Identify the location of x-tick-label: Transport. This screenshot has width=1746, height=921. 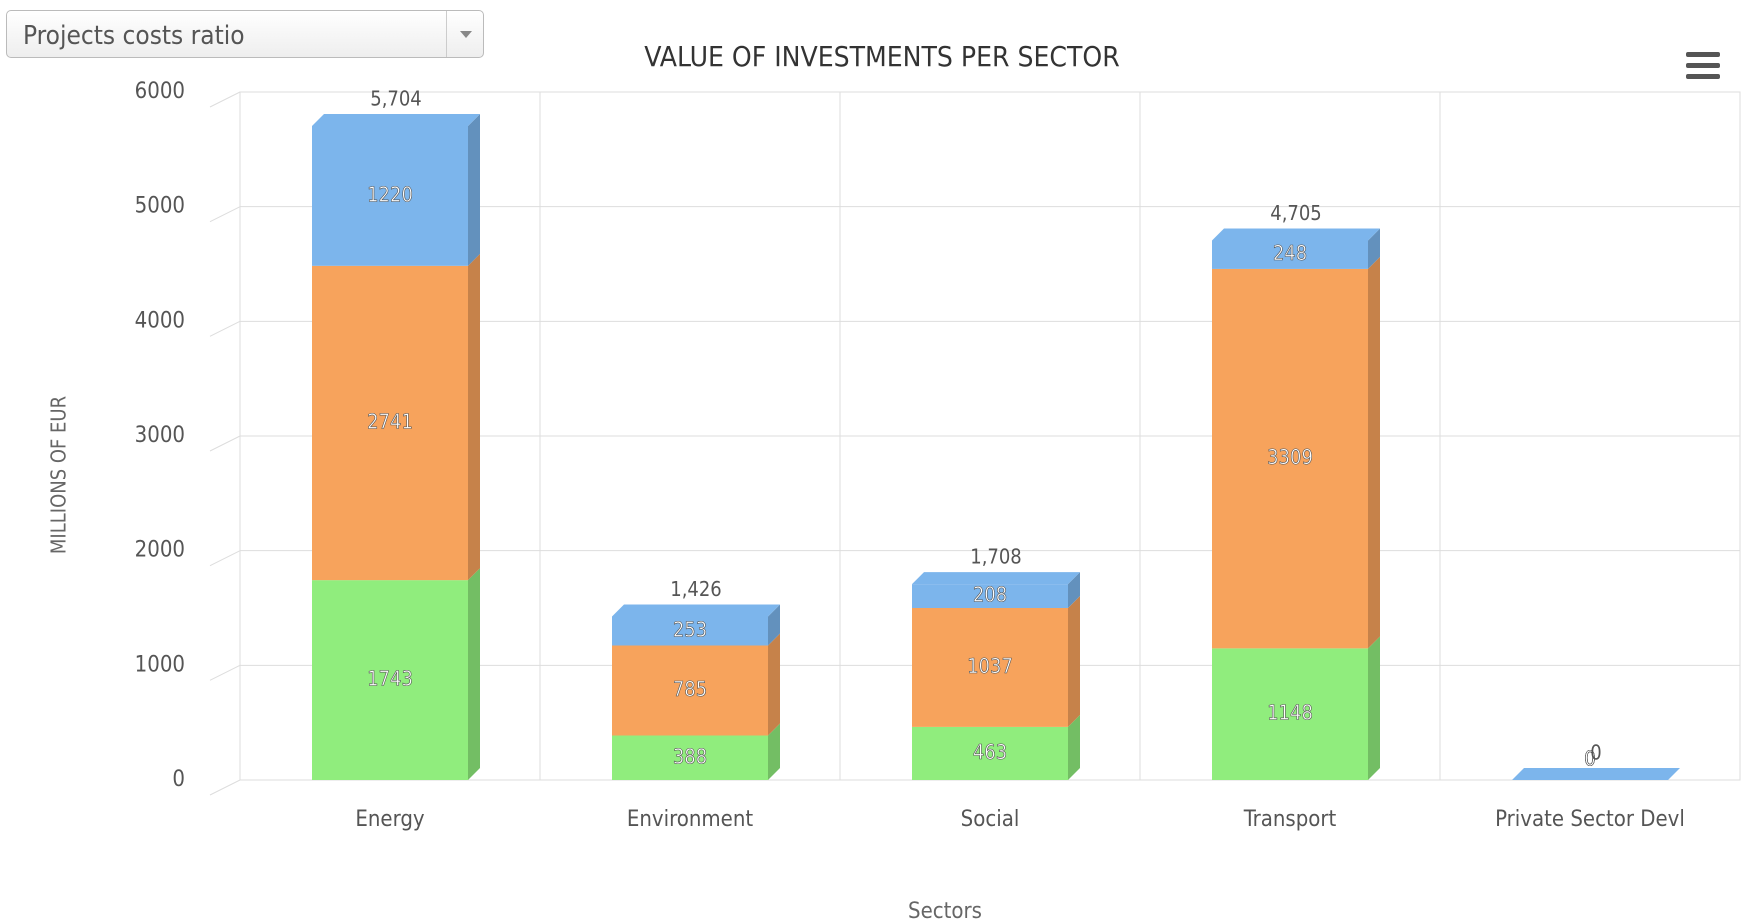
(1290, 819).